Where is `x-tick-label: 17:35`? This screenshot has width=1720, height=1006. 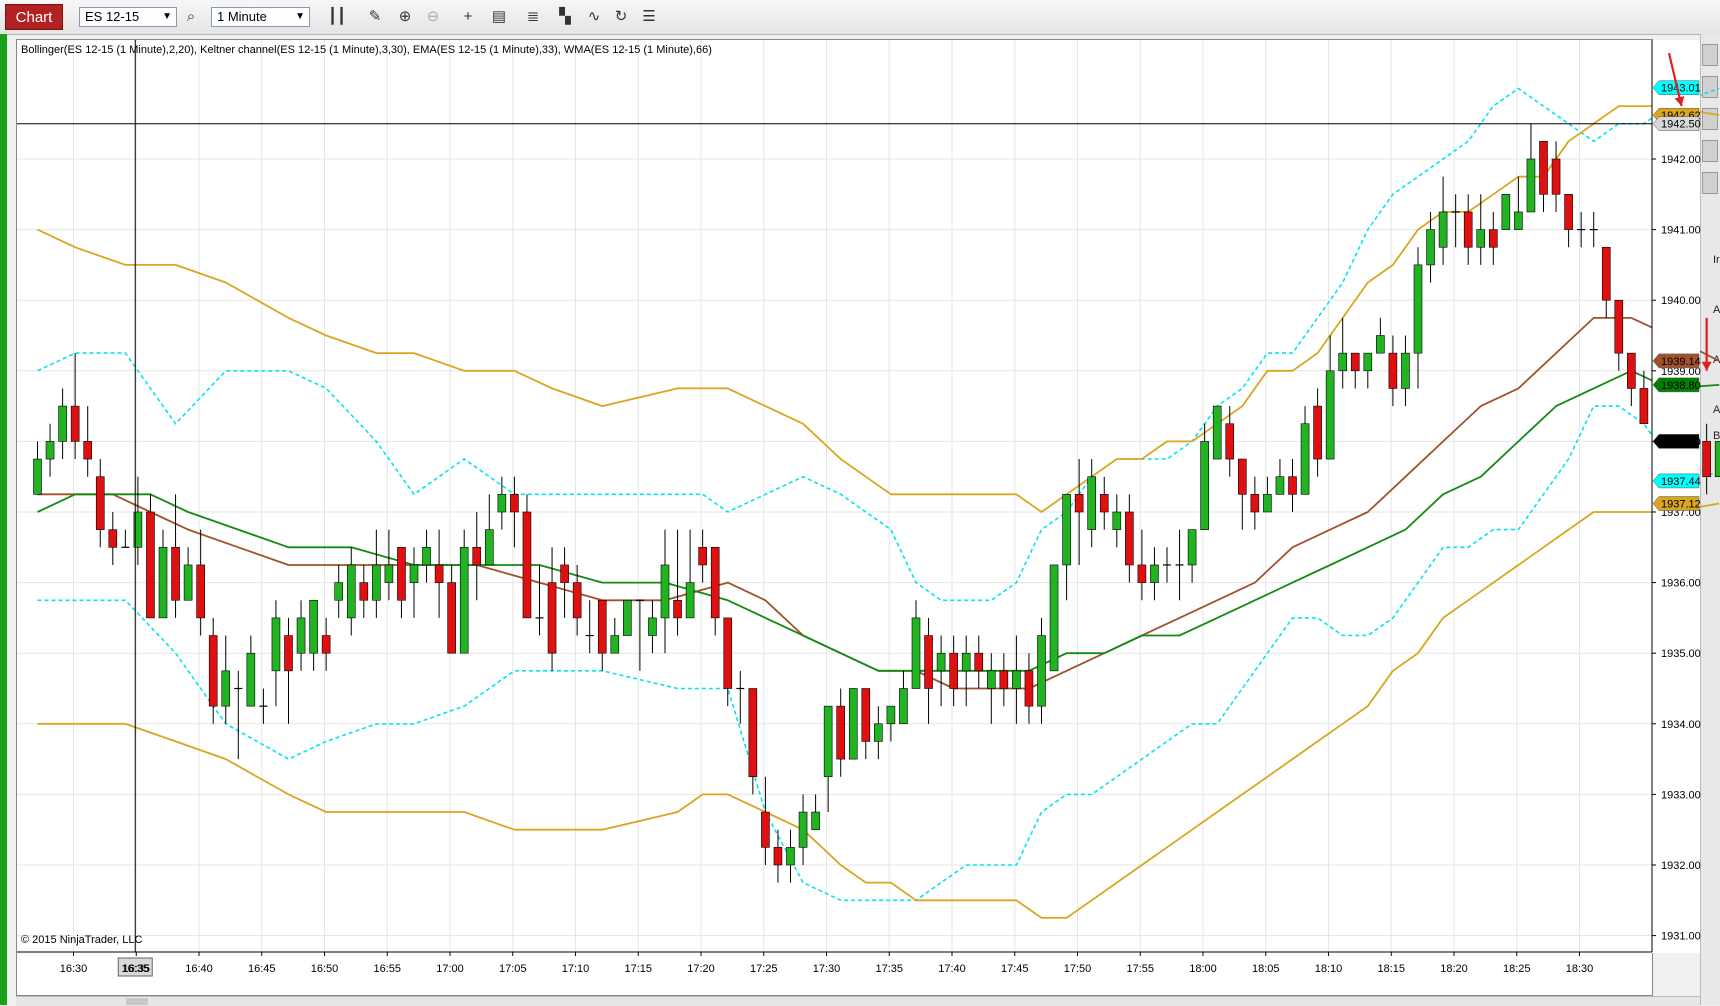 x-tick-label: 17:35 is located at coordinates (889, 969).